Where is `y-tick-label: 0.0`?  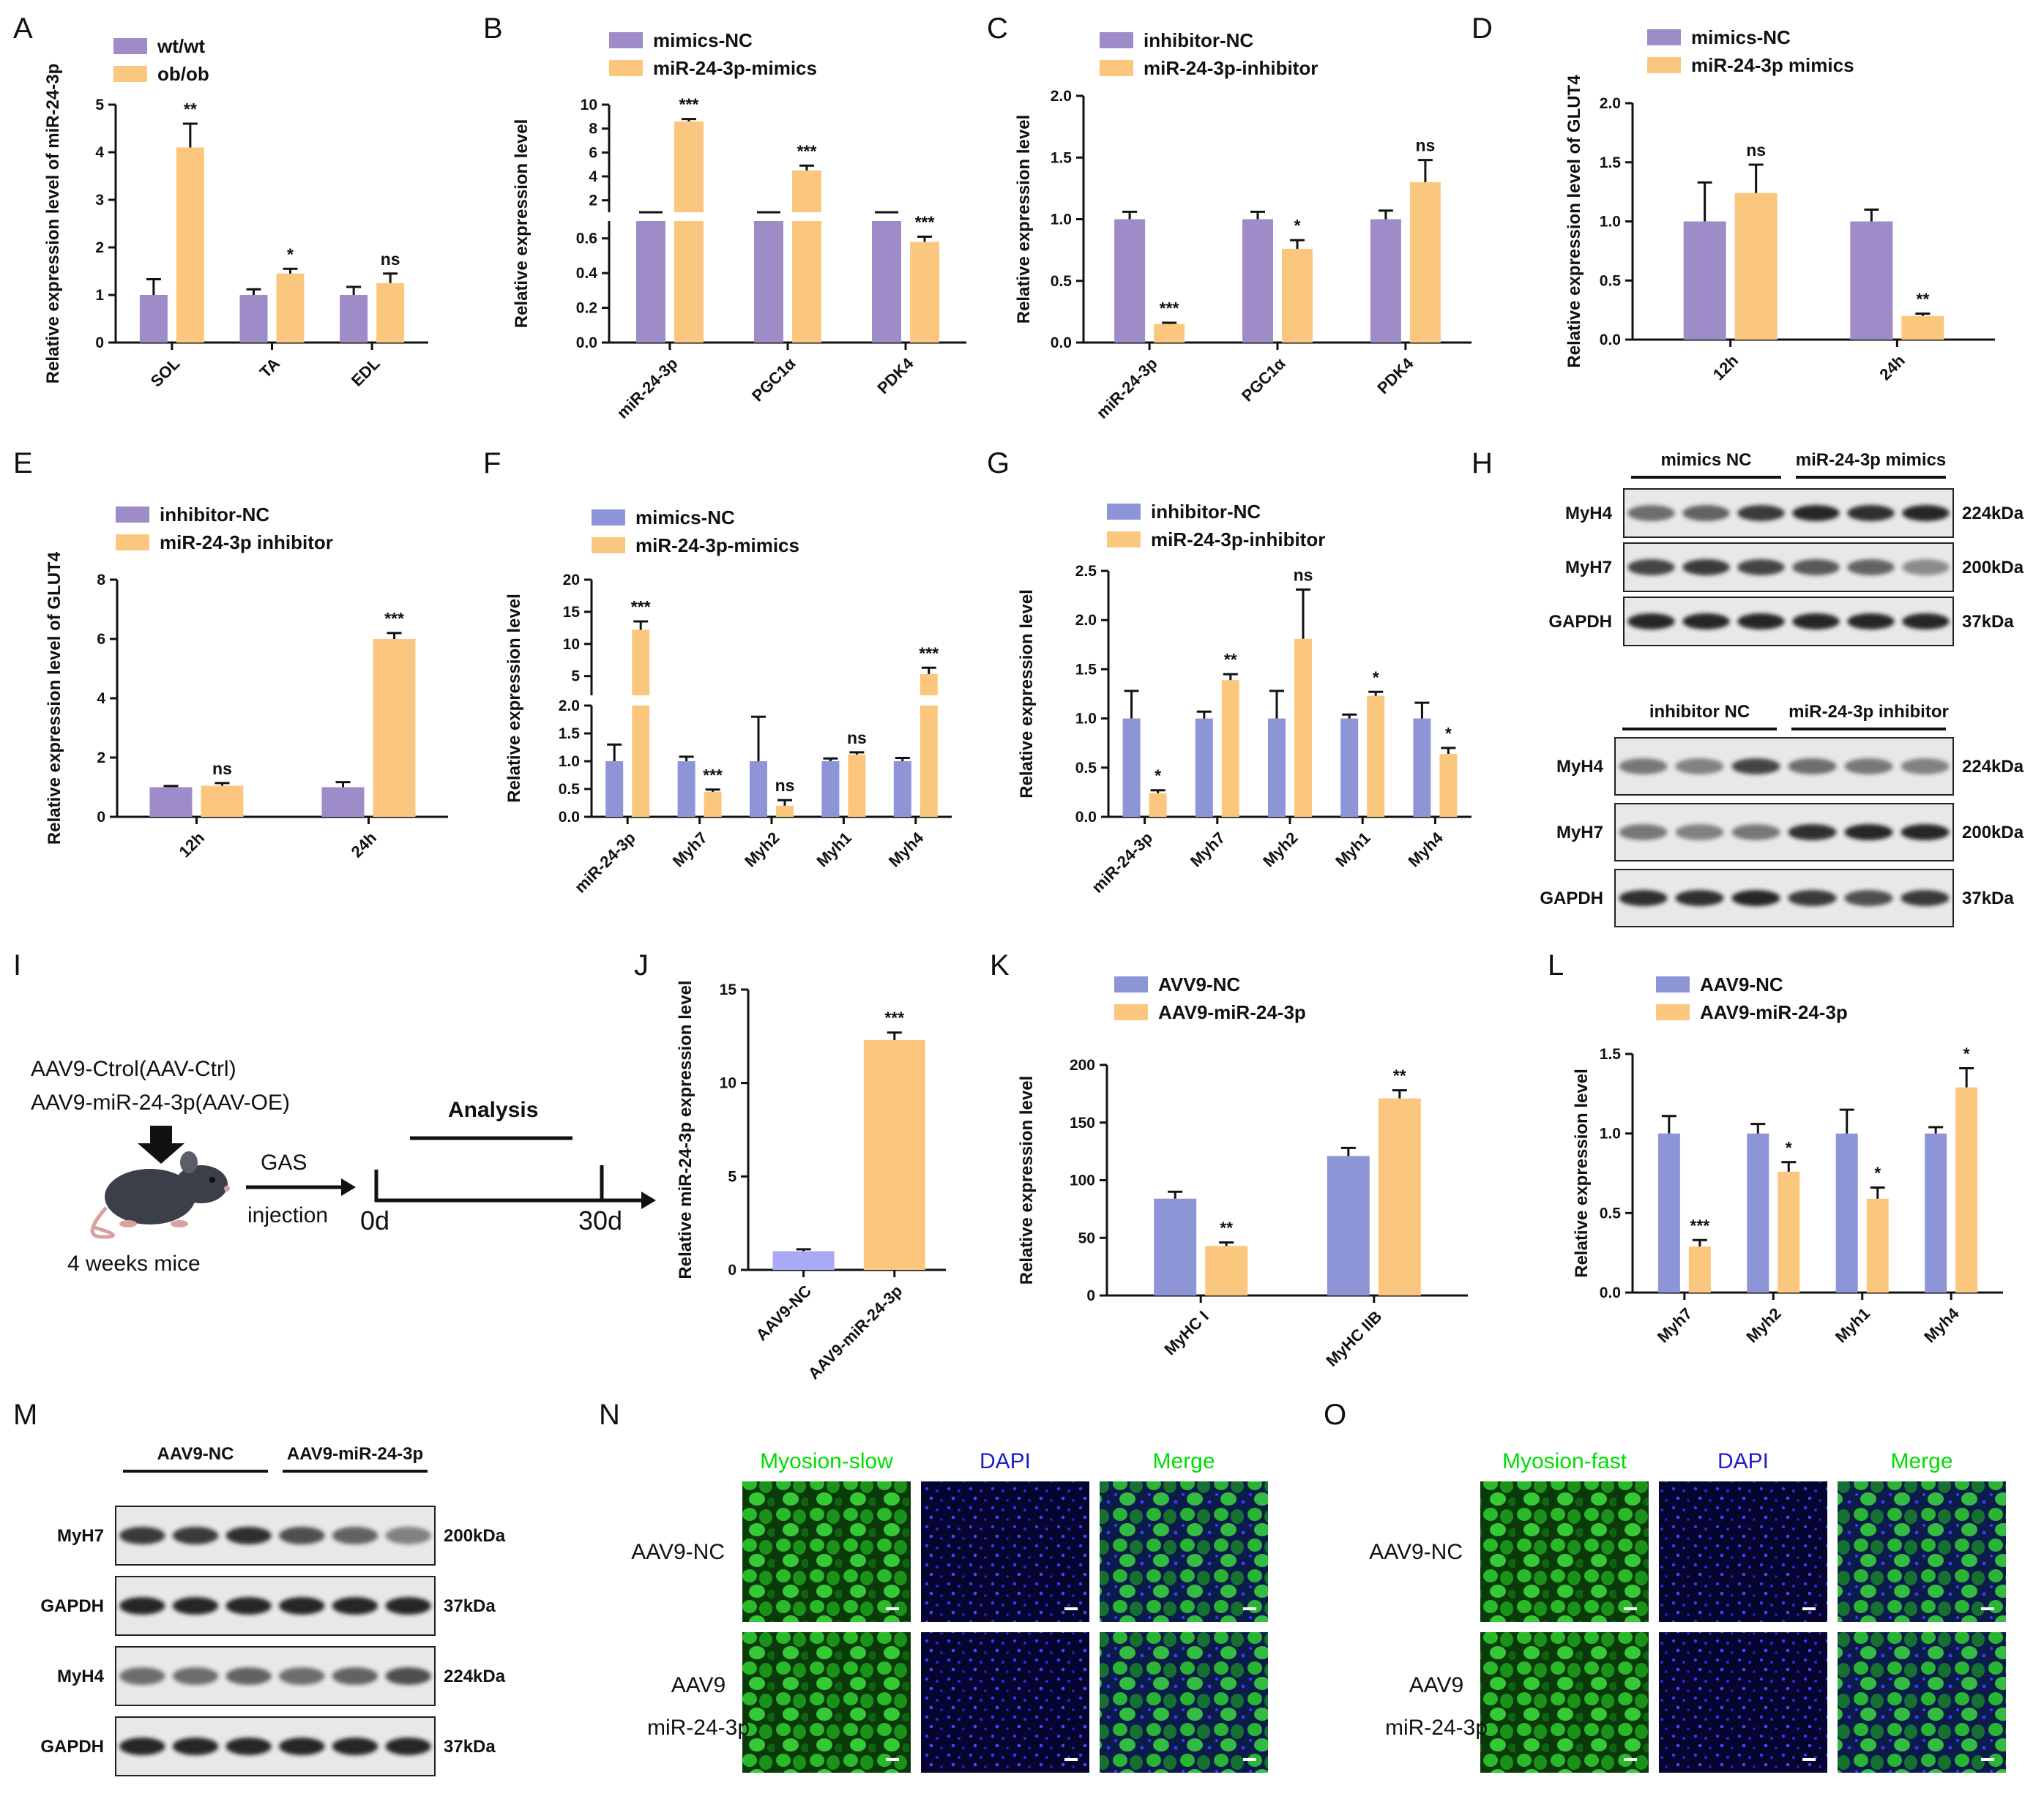 y-tick-label: 0.0 is located at coordinates (1061, 342).